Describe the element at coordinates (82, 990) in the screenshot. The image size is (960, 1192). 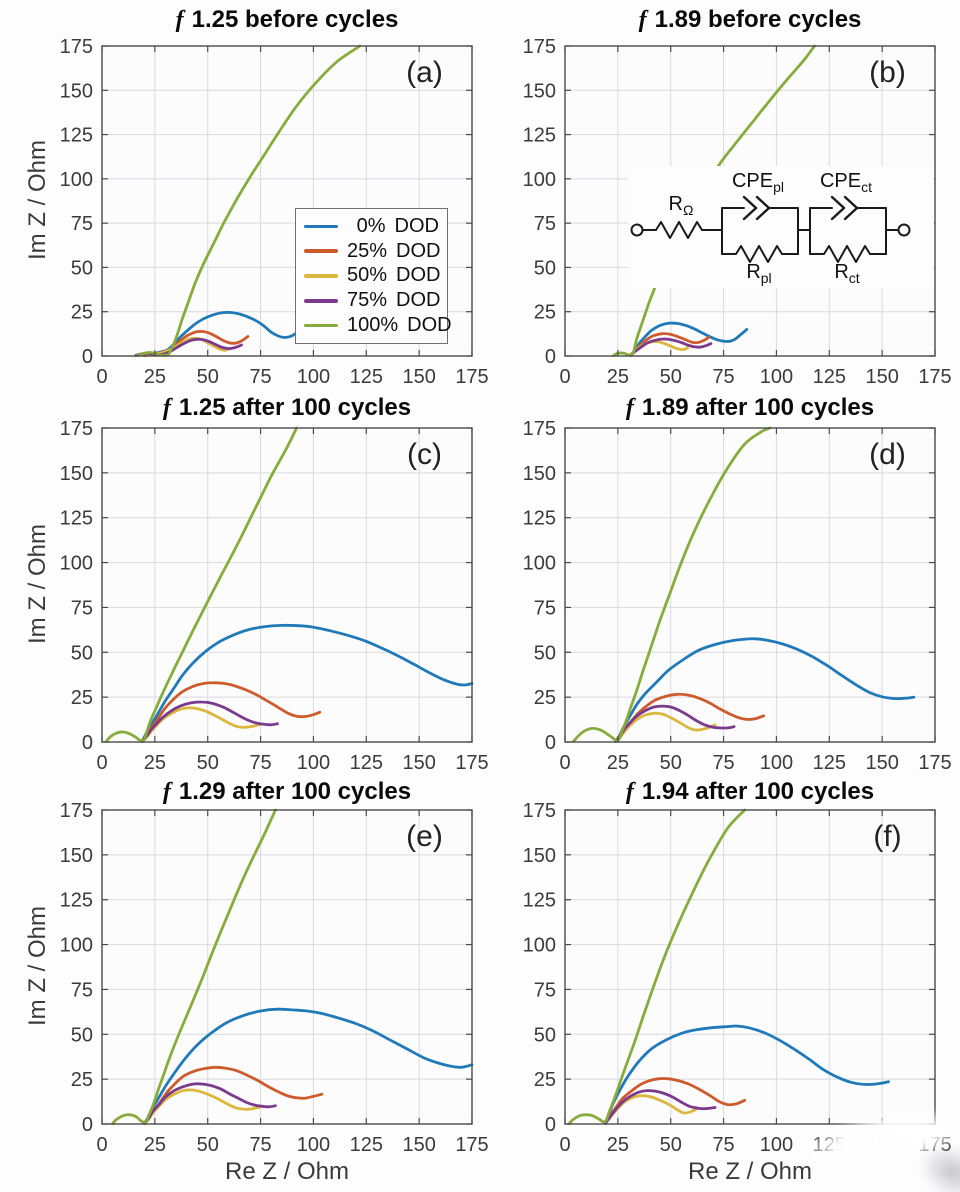
I see `y-tick-label: 75` at that location.